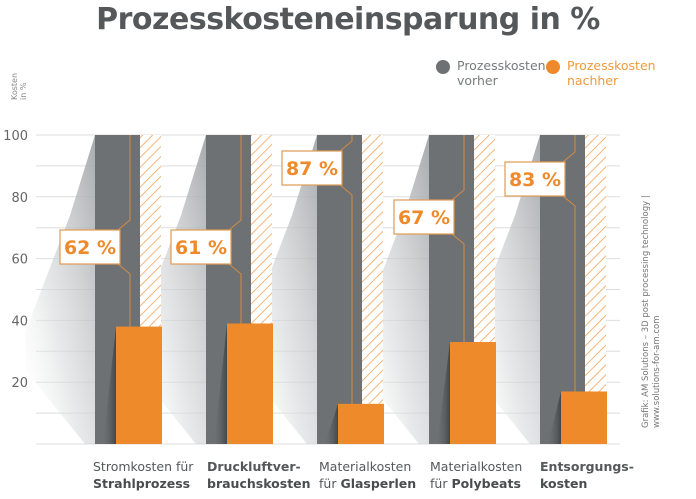 Image resolution: width=696 pixels, height=499 pixels. Describe the element at coordinates (143, 466) in the screenshot. I see `x-category-line1: Stromkosten für` at that location.